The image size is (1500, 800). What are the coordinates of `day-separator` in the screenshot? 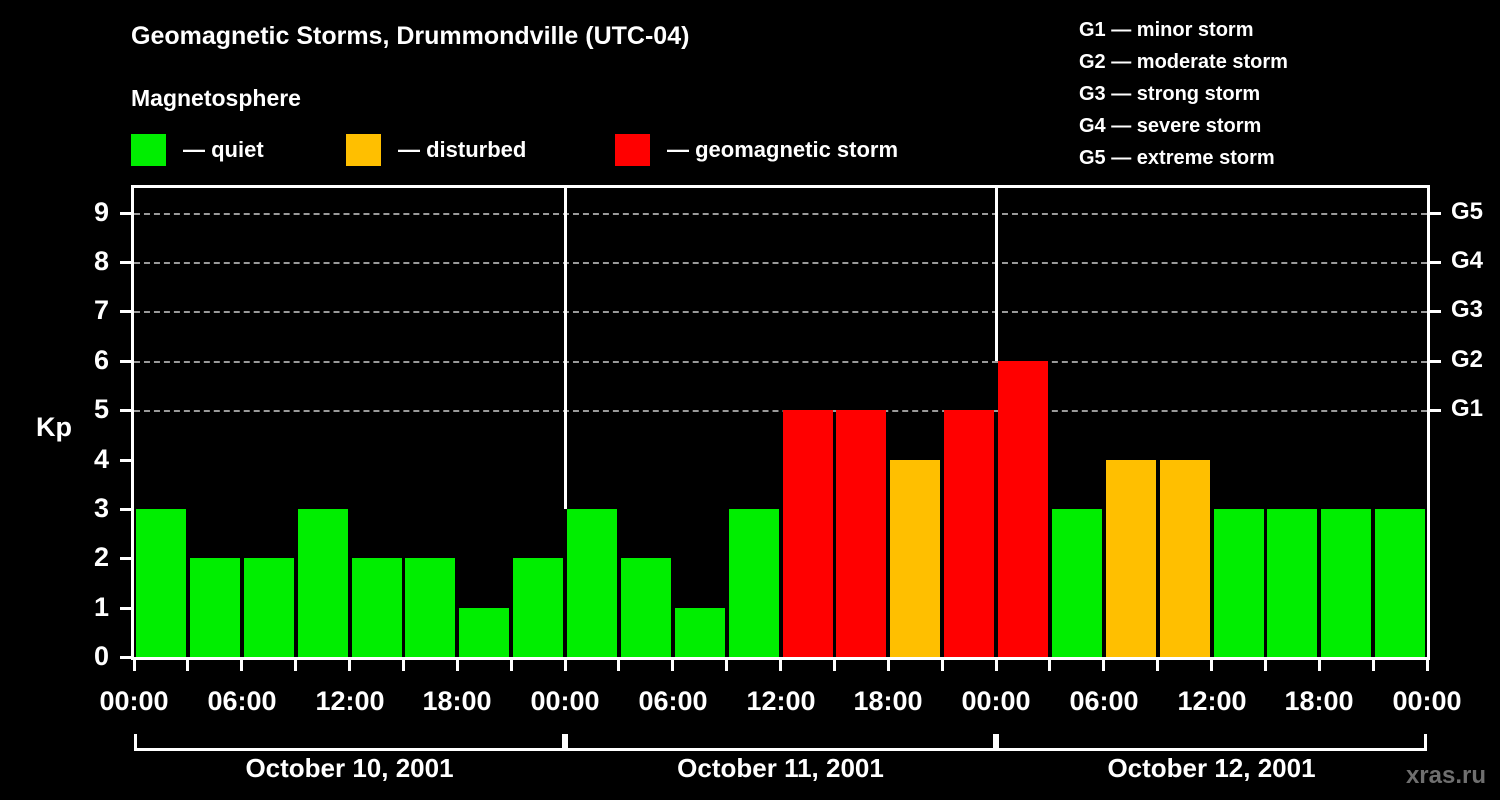 It's located at (565, 348).